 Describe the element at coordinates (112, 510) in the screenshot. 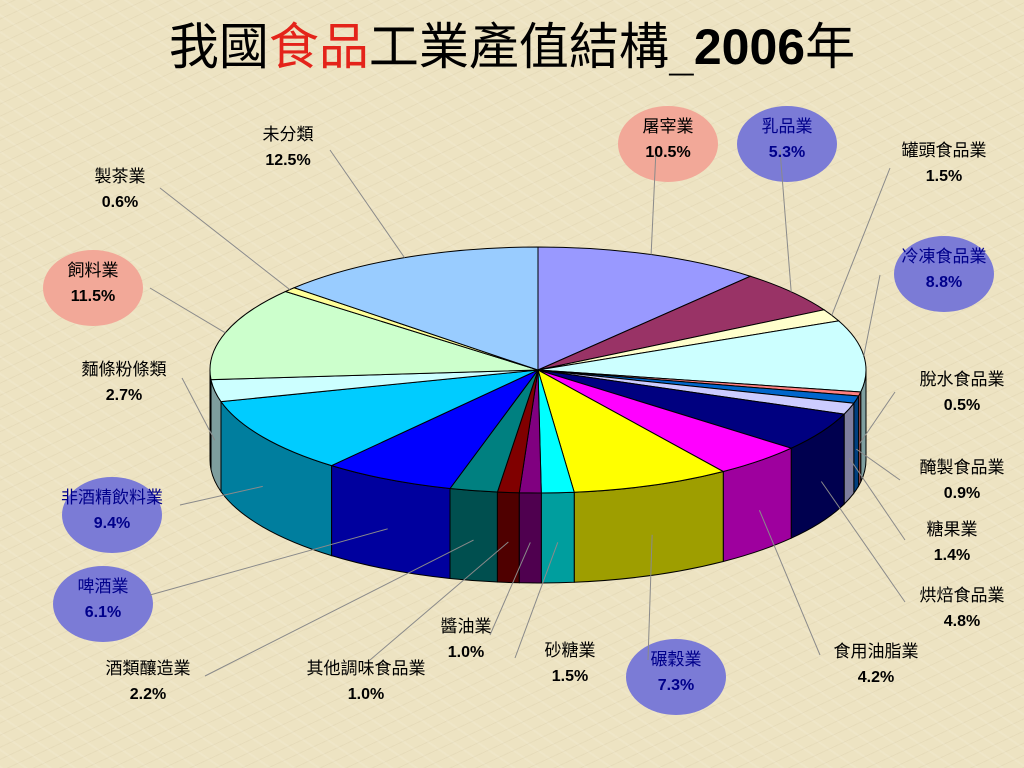

I see `slice-label-16: 非酒精飲料業 9.4%` at that location.